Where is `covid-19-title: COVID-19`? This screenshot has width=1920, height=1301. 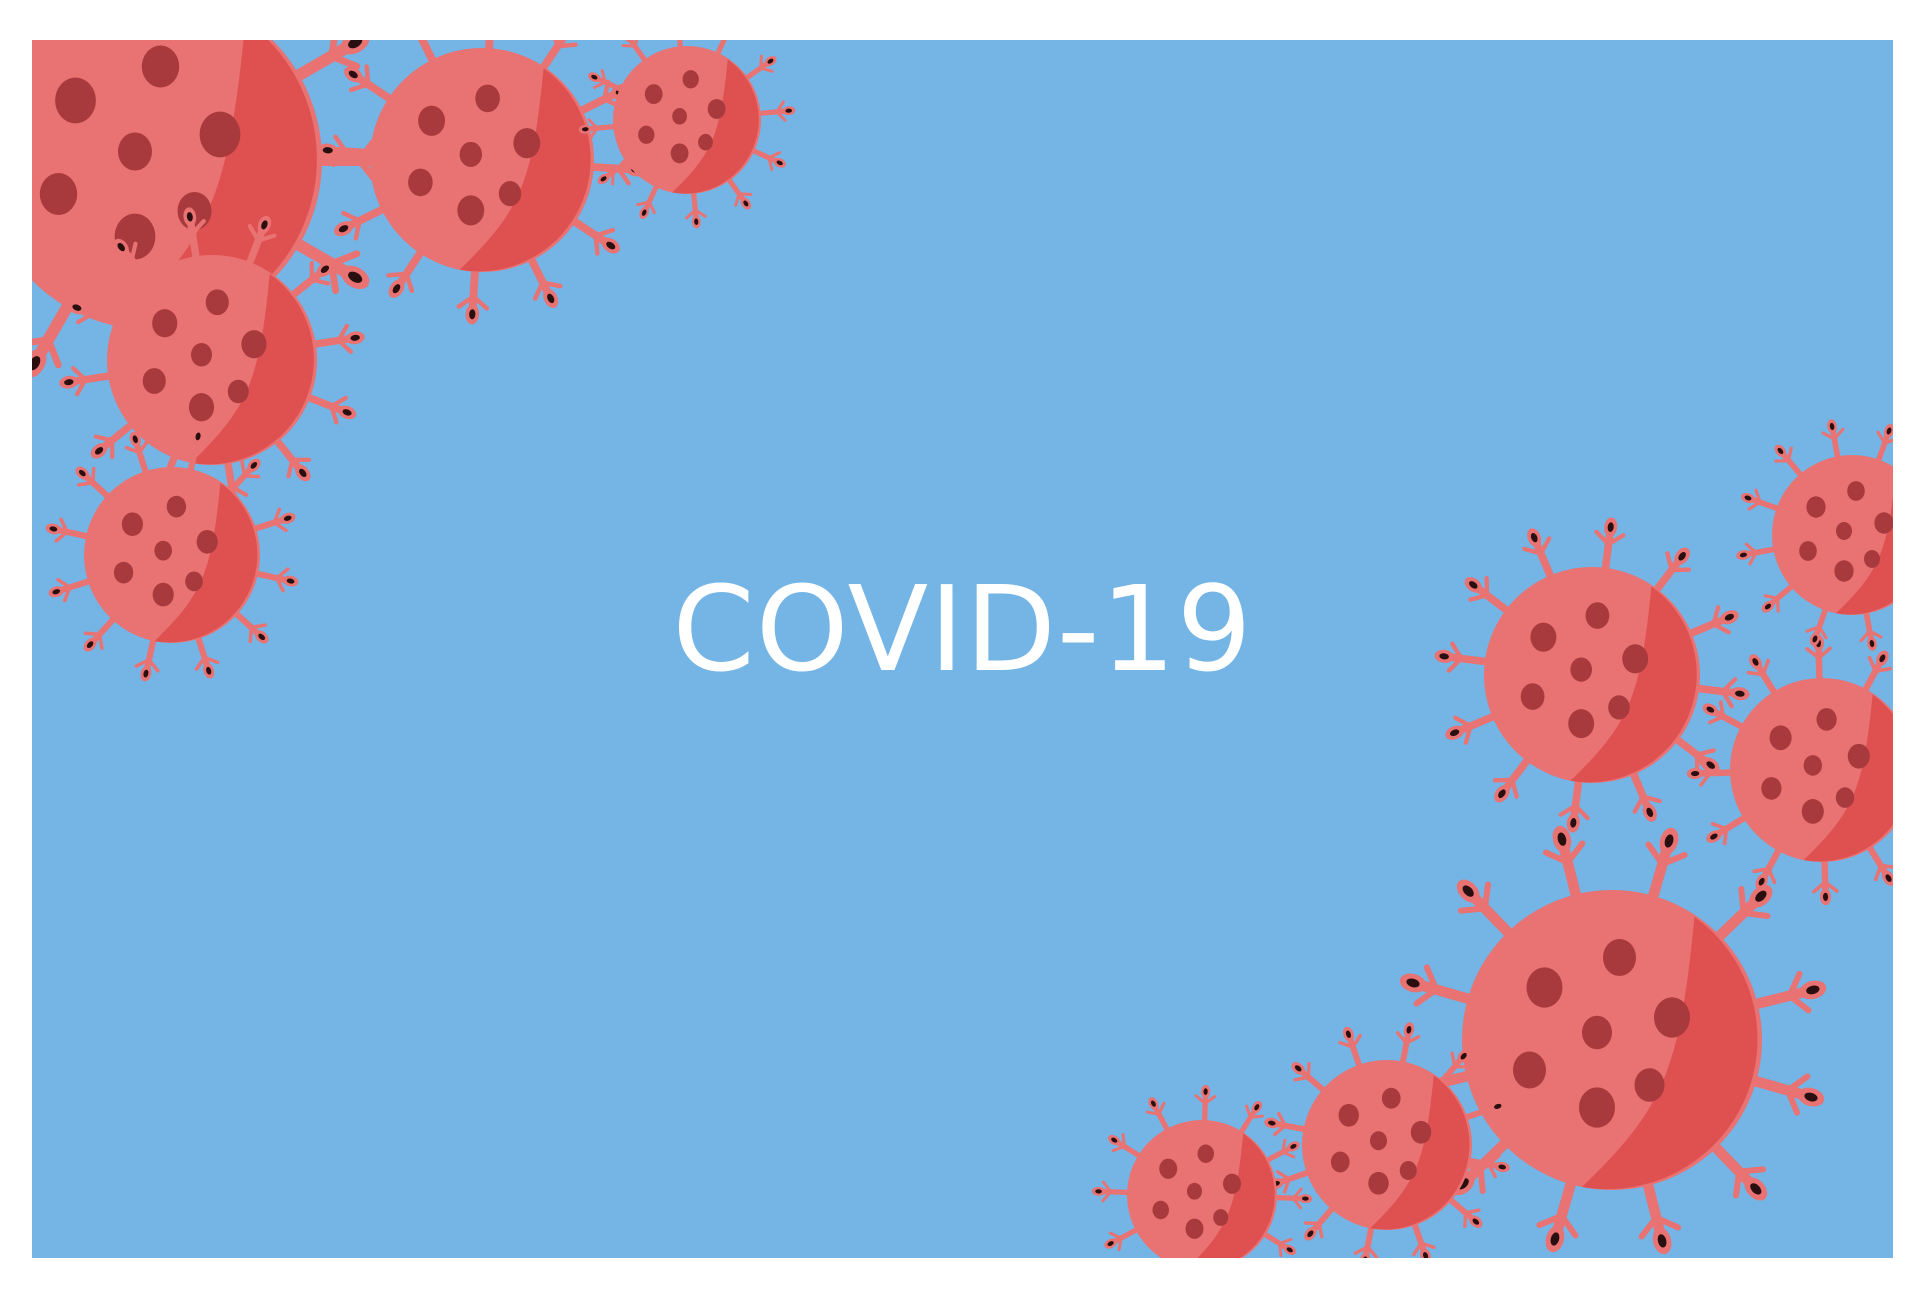 covid-19-title: COVID-19 is located at coordinates (962, 629).